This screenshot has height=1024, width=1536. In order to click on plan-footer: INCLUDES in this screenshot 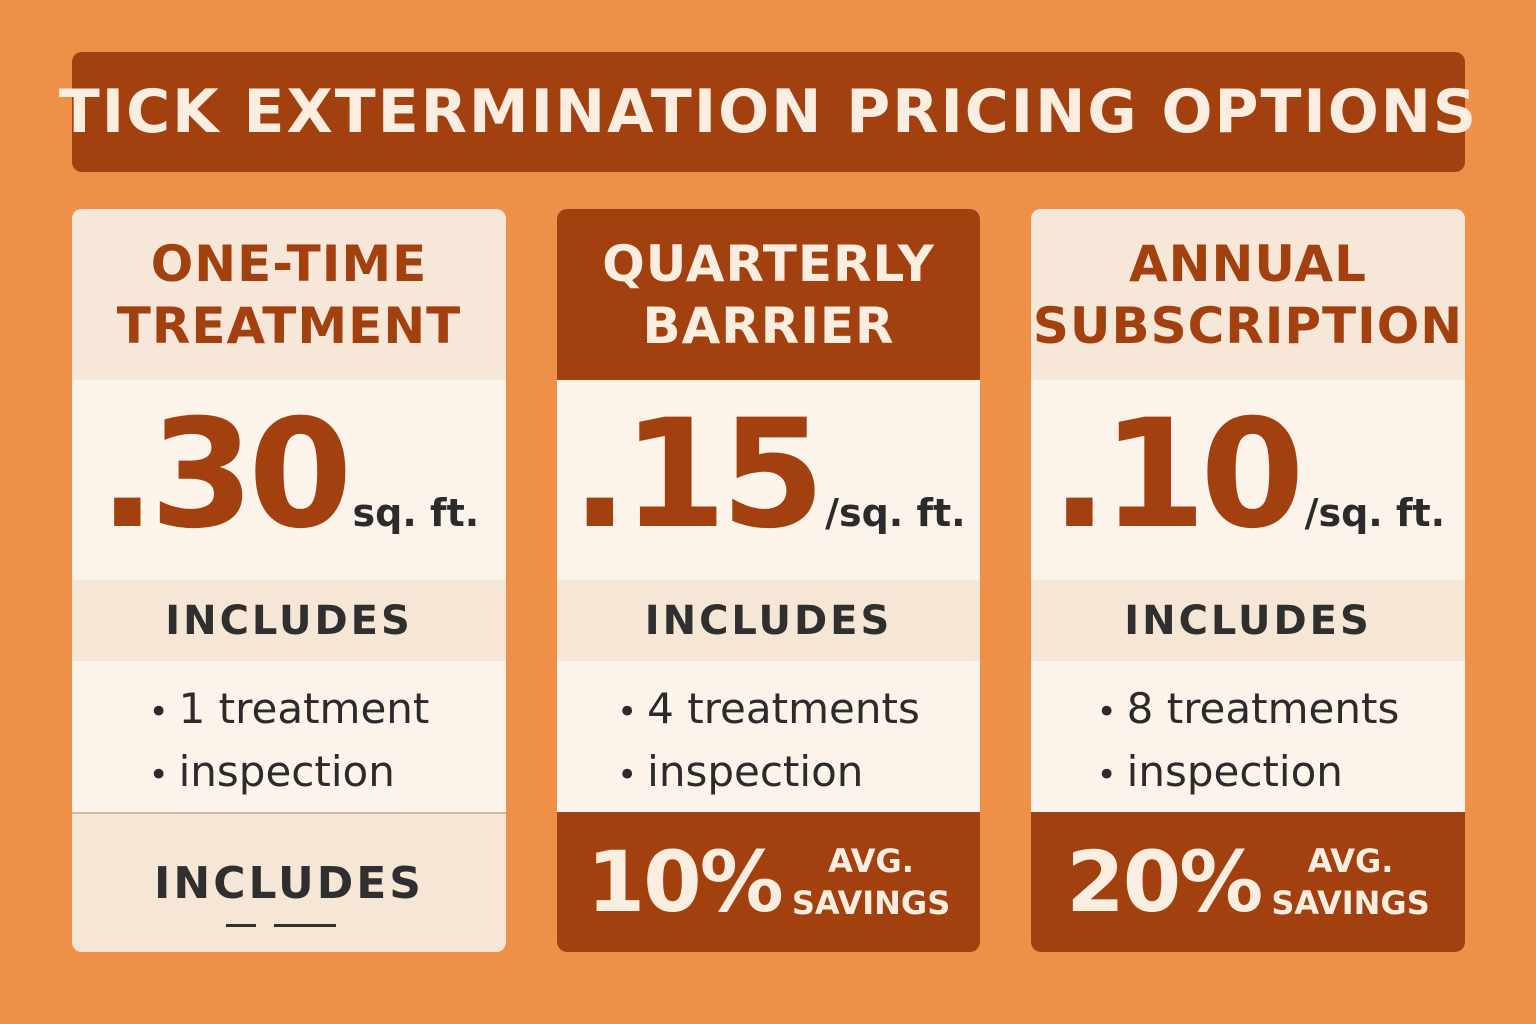, I will do `click(289, 882)`.